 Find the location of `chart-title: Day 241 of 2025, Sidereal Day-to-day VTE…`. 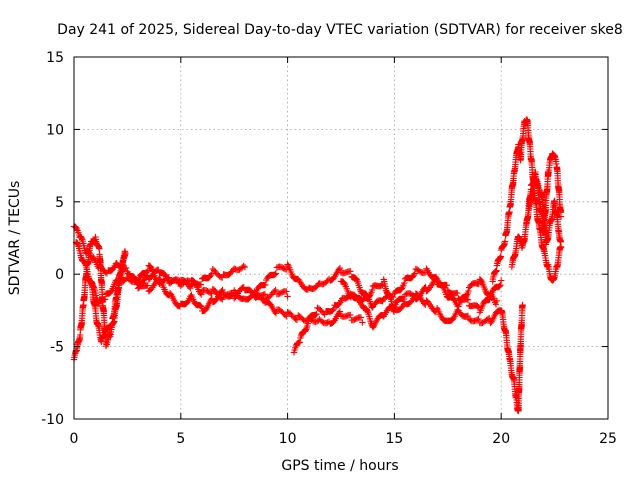

chart-title: Day 241 of 2025, Sidereal Day-to-day VTE… is located at coordinates (340, 30).